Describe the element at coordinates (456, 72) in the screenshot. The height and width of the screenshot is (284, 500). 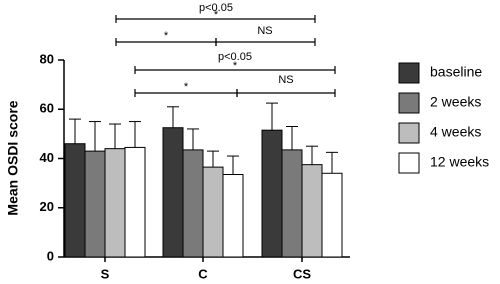
I see `legend-label: baseline` at that location.